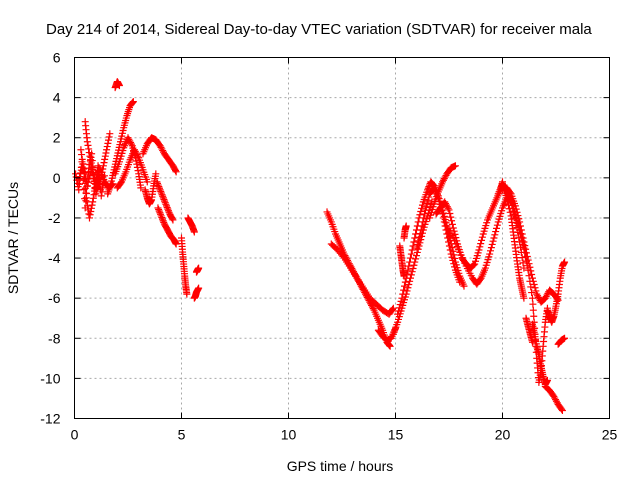  I want to click on x-tick-label: 10, so click(289, 435).